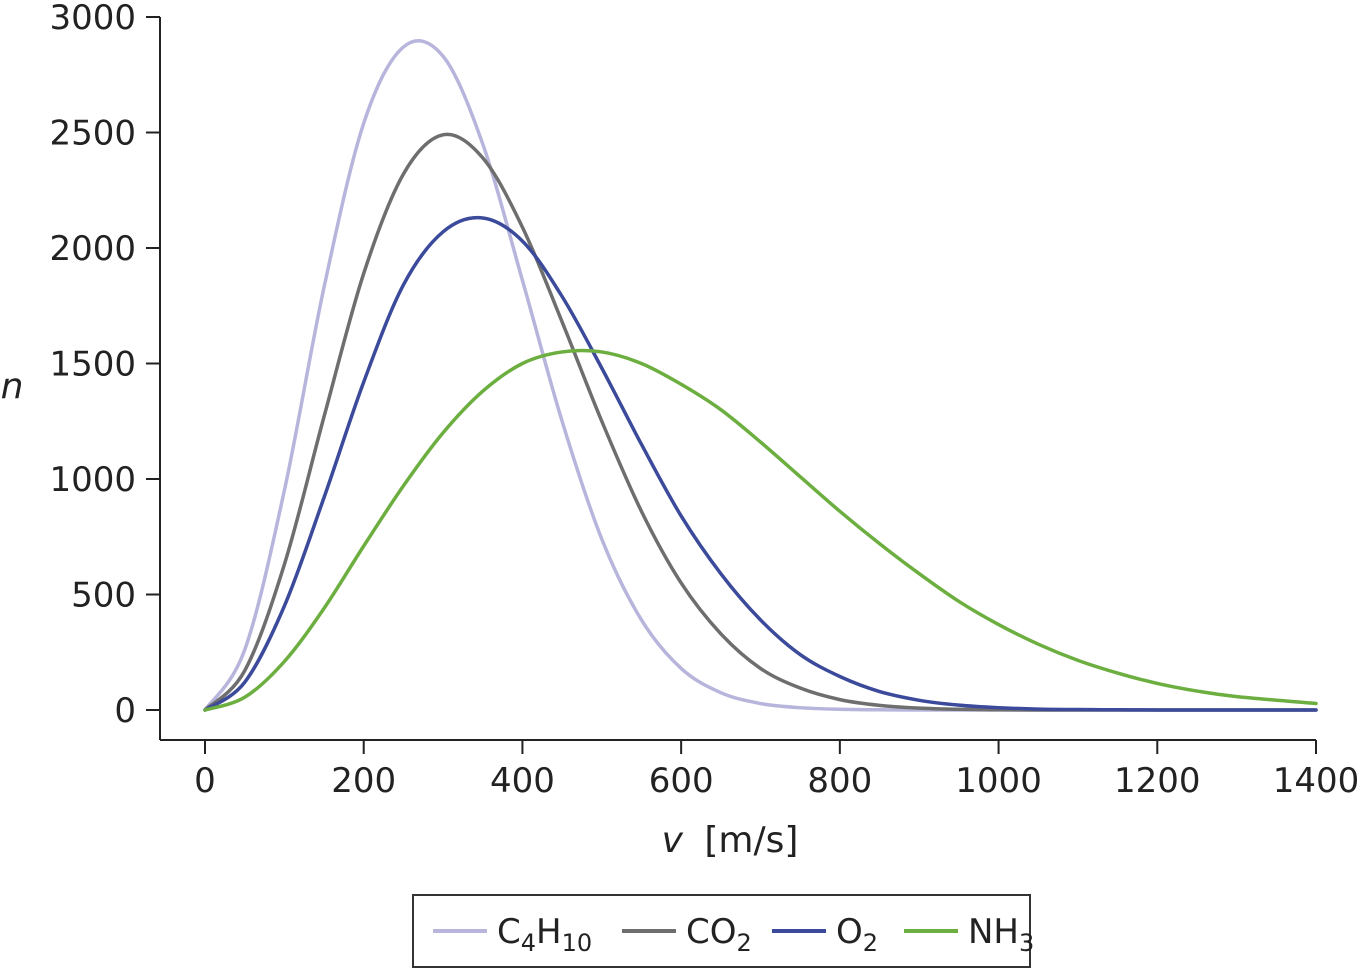 The width and height of the screenshot is (1360, 970). Describe the element at coordinates (92, 480) in the screenshot. I see `y-tick-label: 1000` at that location.